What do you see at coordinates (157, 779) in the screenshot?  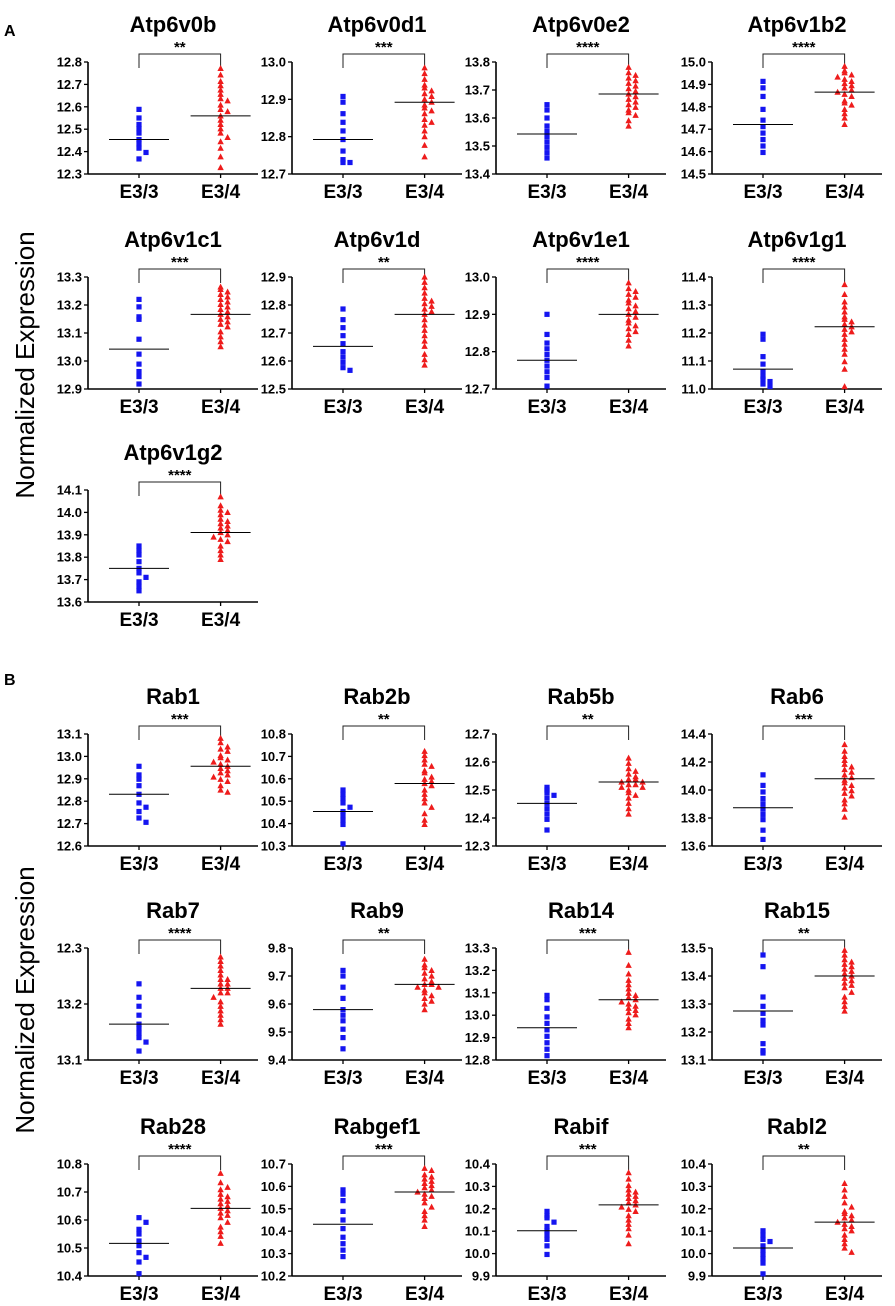 I see `scatter-plot-rab1: Rab1 12.6 12.7 12.8 12.9 13.0 13.1 E3/3 E3/4 ***` at bounding box center [157, 779].